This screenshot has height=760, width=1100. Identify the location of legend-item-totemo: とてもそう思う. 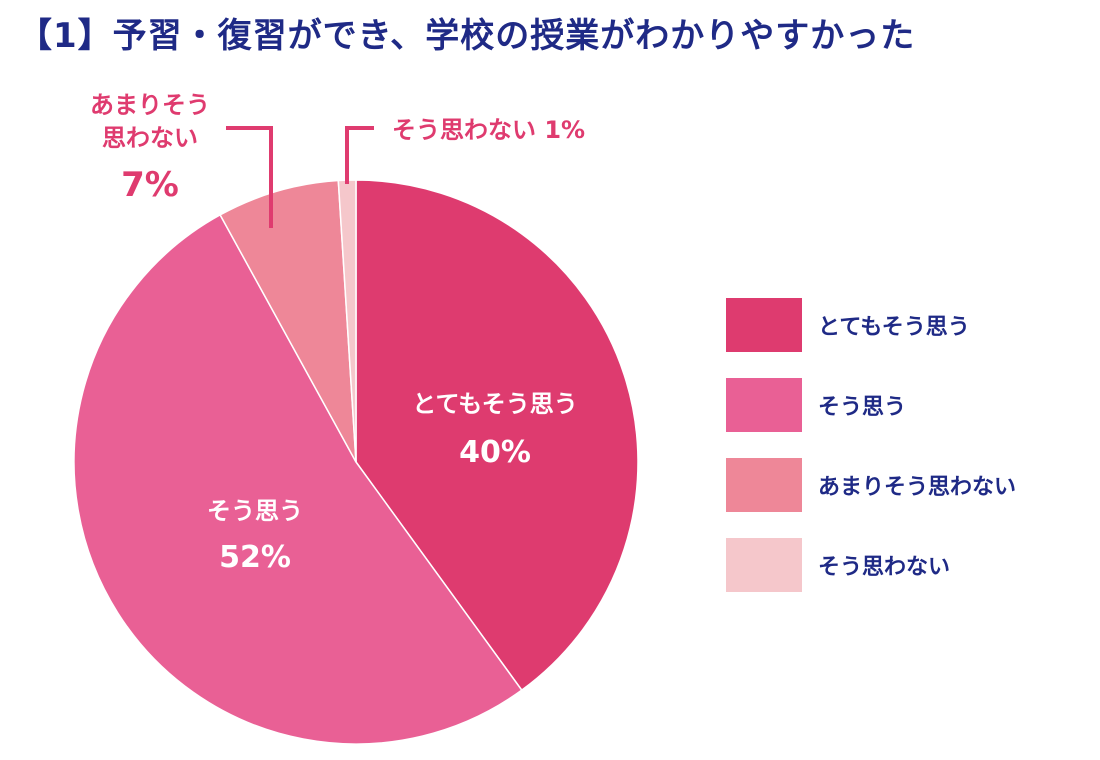
(901, 325).